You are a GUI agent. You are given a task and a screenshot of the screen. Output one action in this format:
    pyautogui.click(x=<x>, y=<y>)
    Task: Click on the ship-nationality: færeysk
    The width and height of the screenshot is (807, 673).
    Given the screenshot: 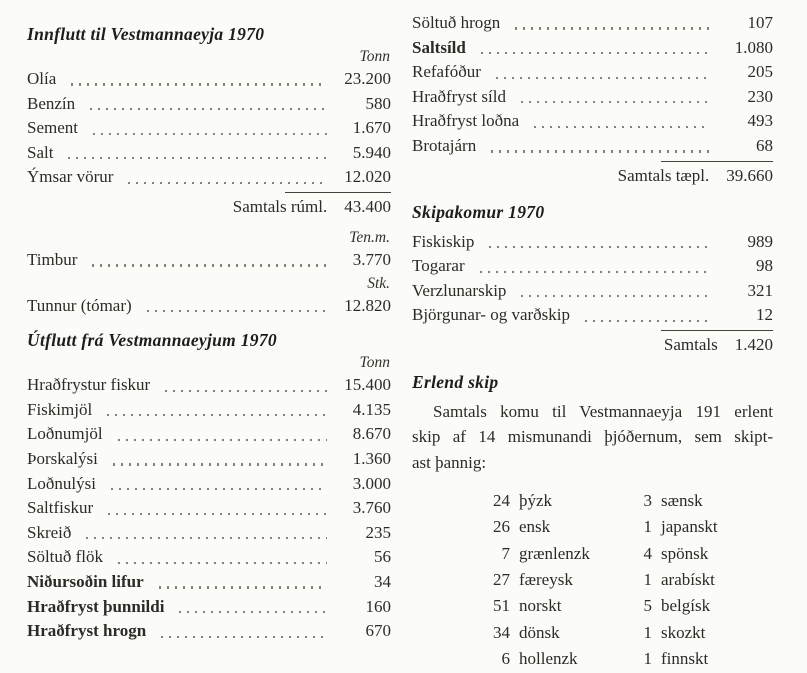 What is the action you would take?
    pyautogui.click(x=546, y=579)
    